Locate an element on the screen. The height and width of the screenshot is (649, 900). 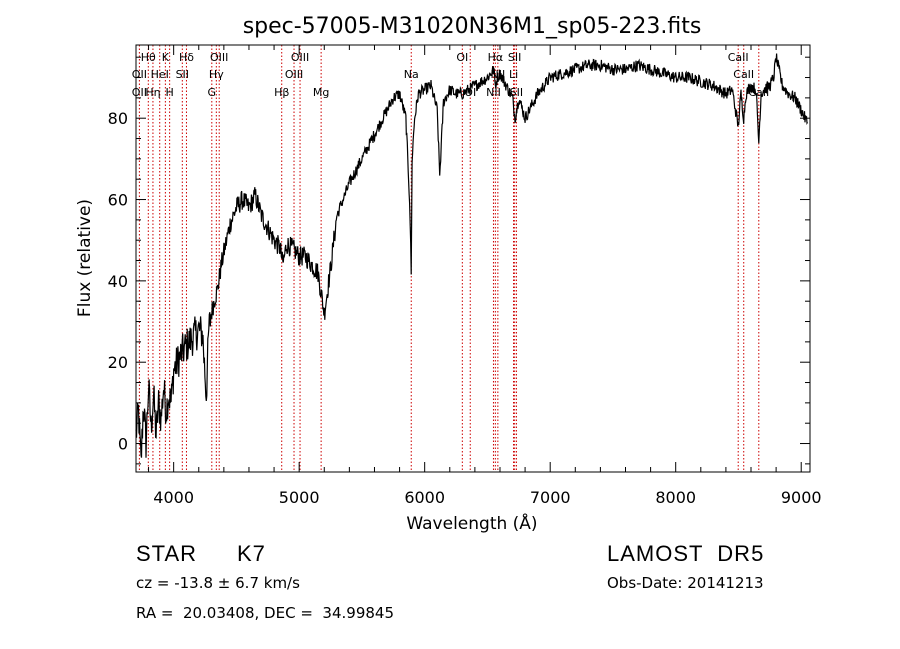
line-label: G is located at coordinates (212, 92).